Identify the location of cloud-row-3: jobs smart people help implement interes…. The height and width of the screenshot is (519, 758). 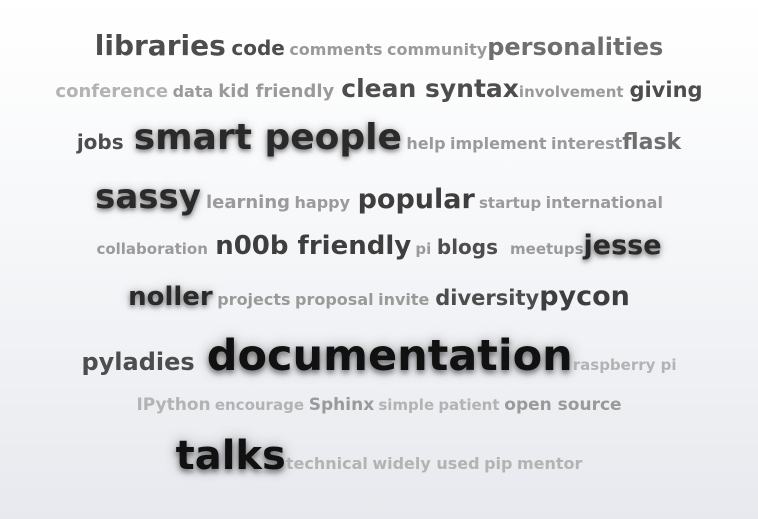
(379, 138).